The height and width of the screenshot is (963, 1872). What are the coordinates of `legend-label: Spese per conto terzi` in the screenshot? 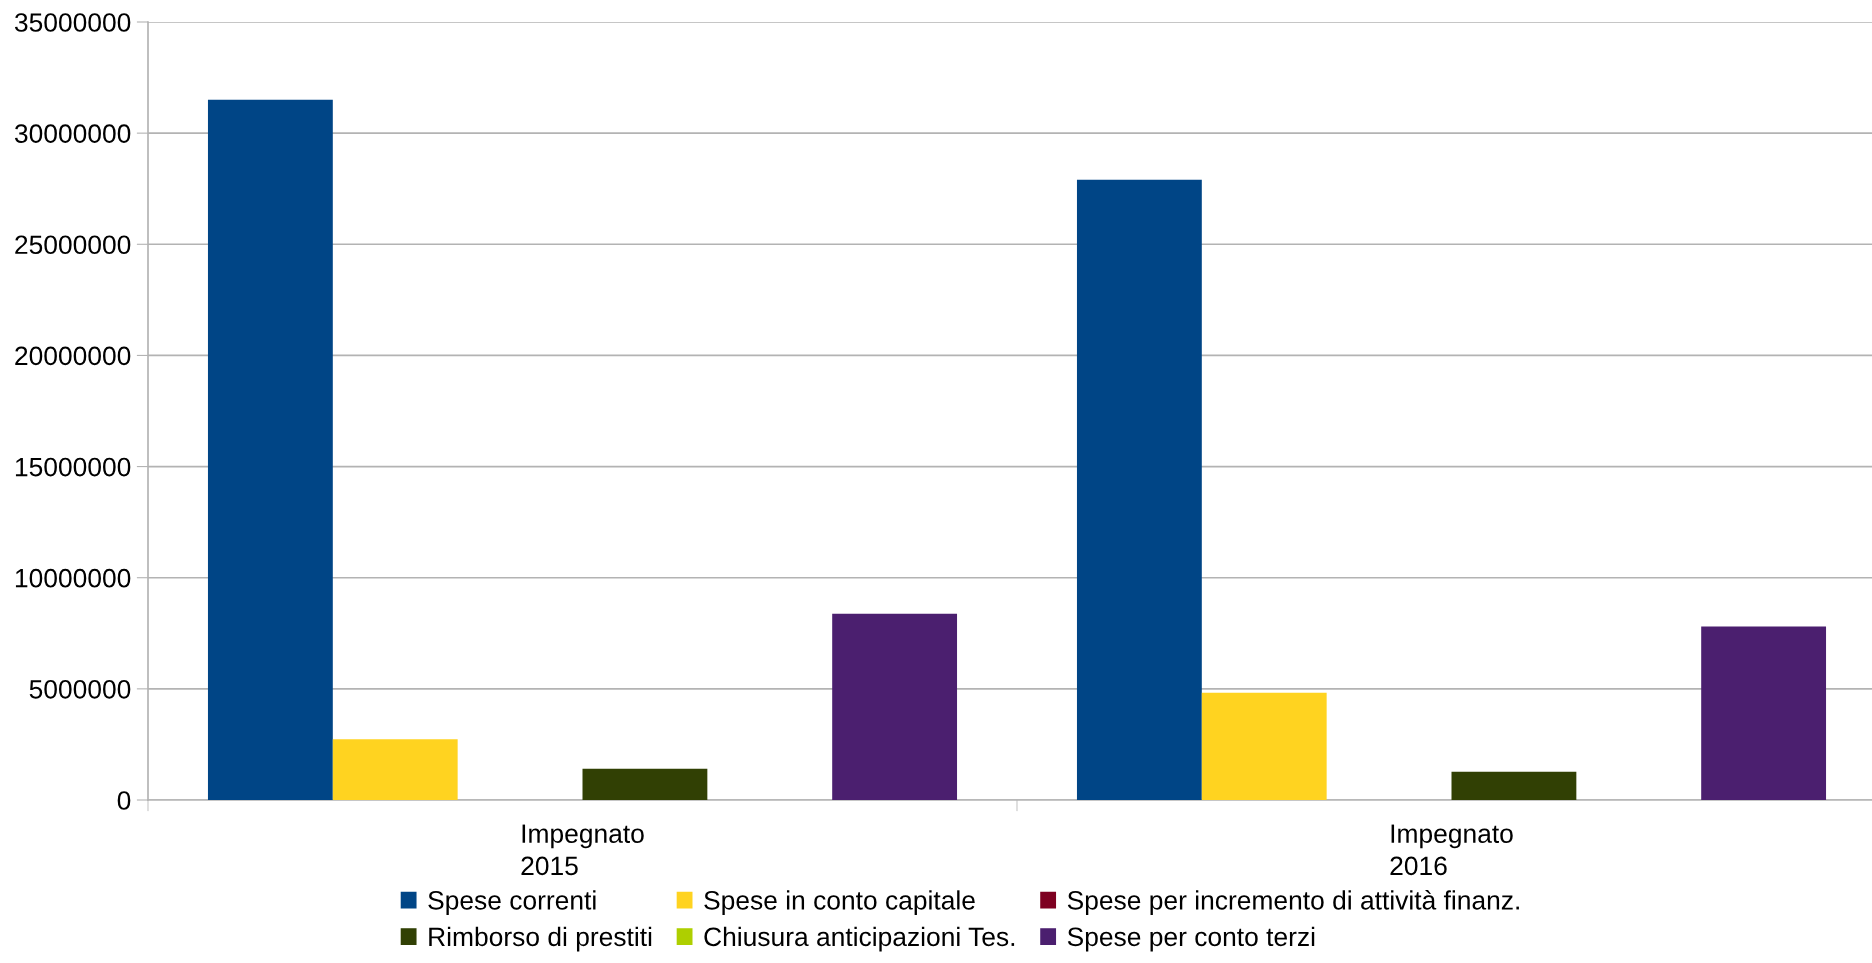 It's located at (1191, 939).